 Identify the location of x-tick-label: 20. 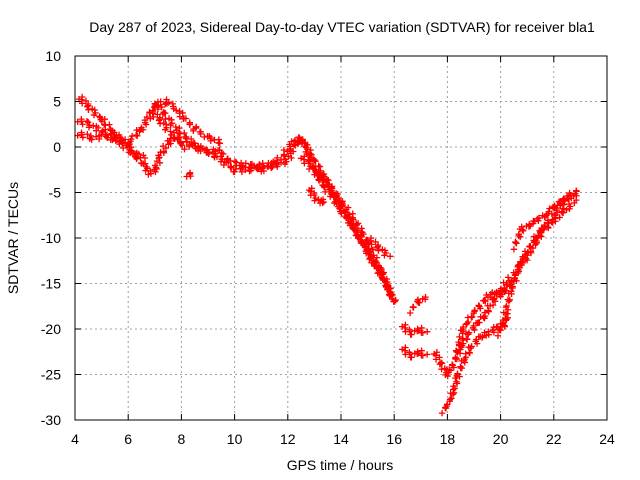
(501, 439).